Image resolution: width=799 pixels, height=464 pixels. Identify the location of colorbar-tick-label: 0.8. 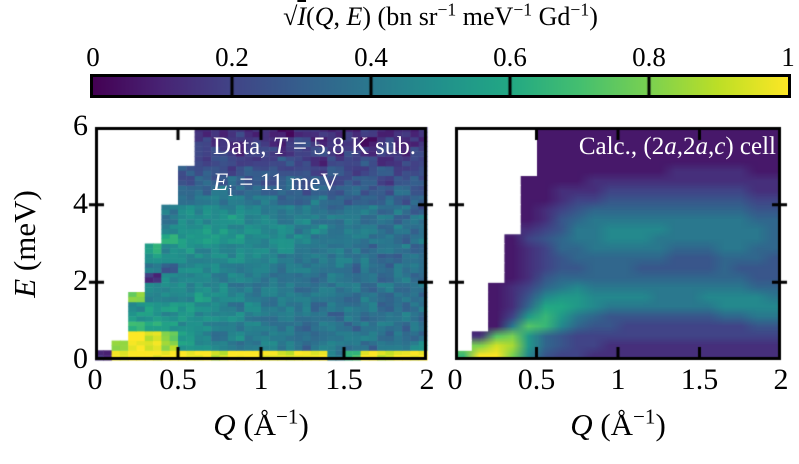
(649, 57).